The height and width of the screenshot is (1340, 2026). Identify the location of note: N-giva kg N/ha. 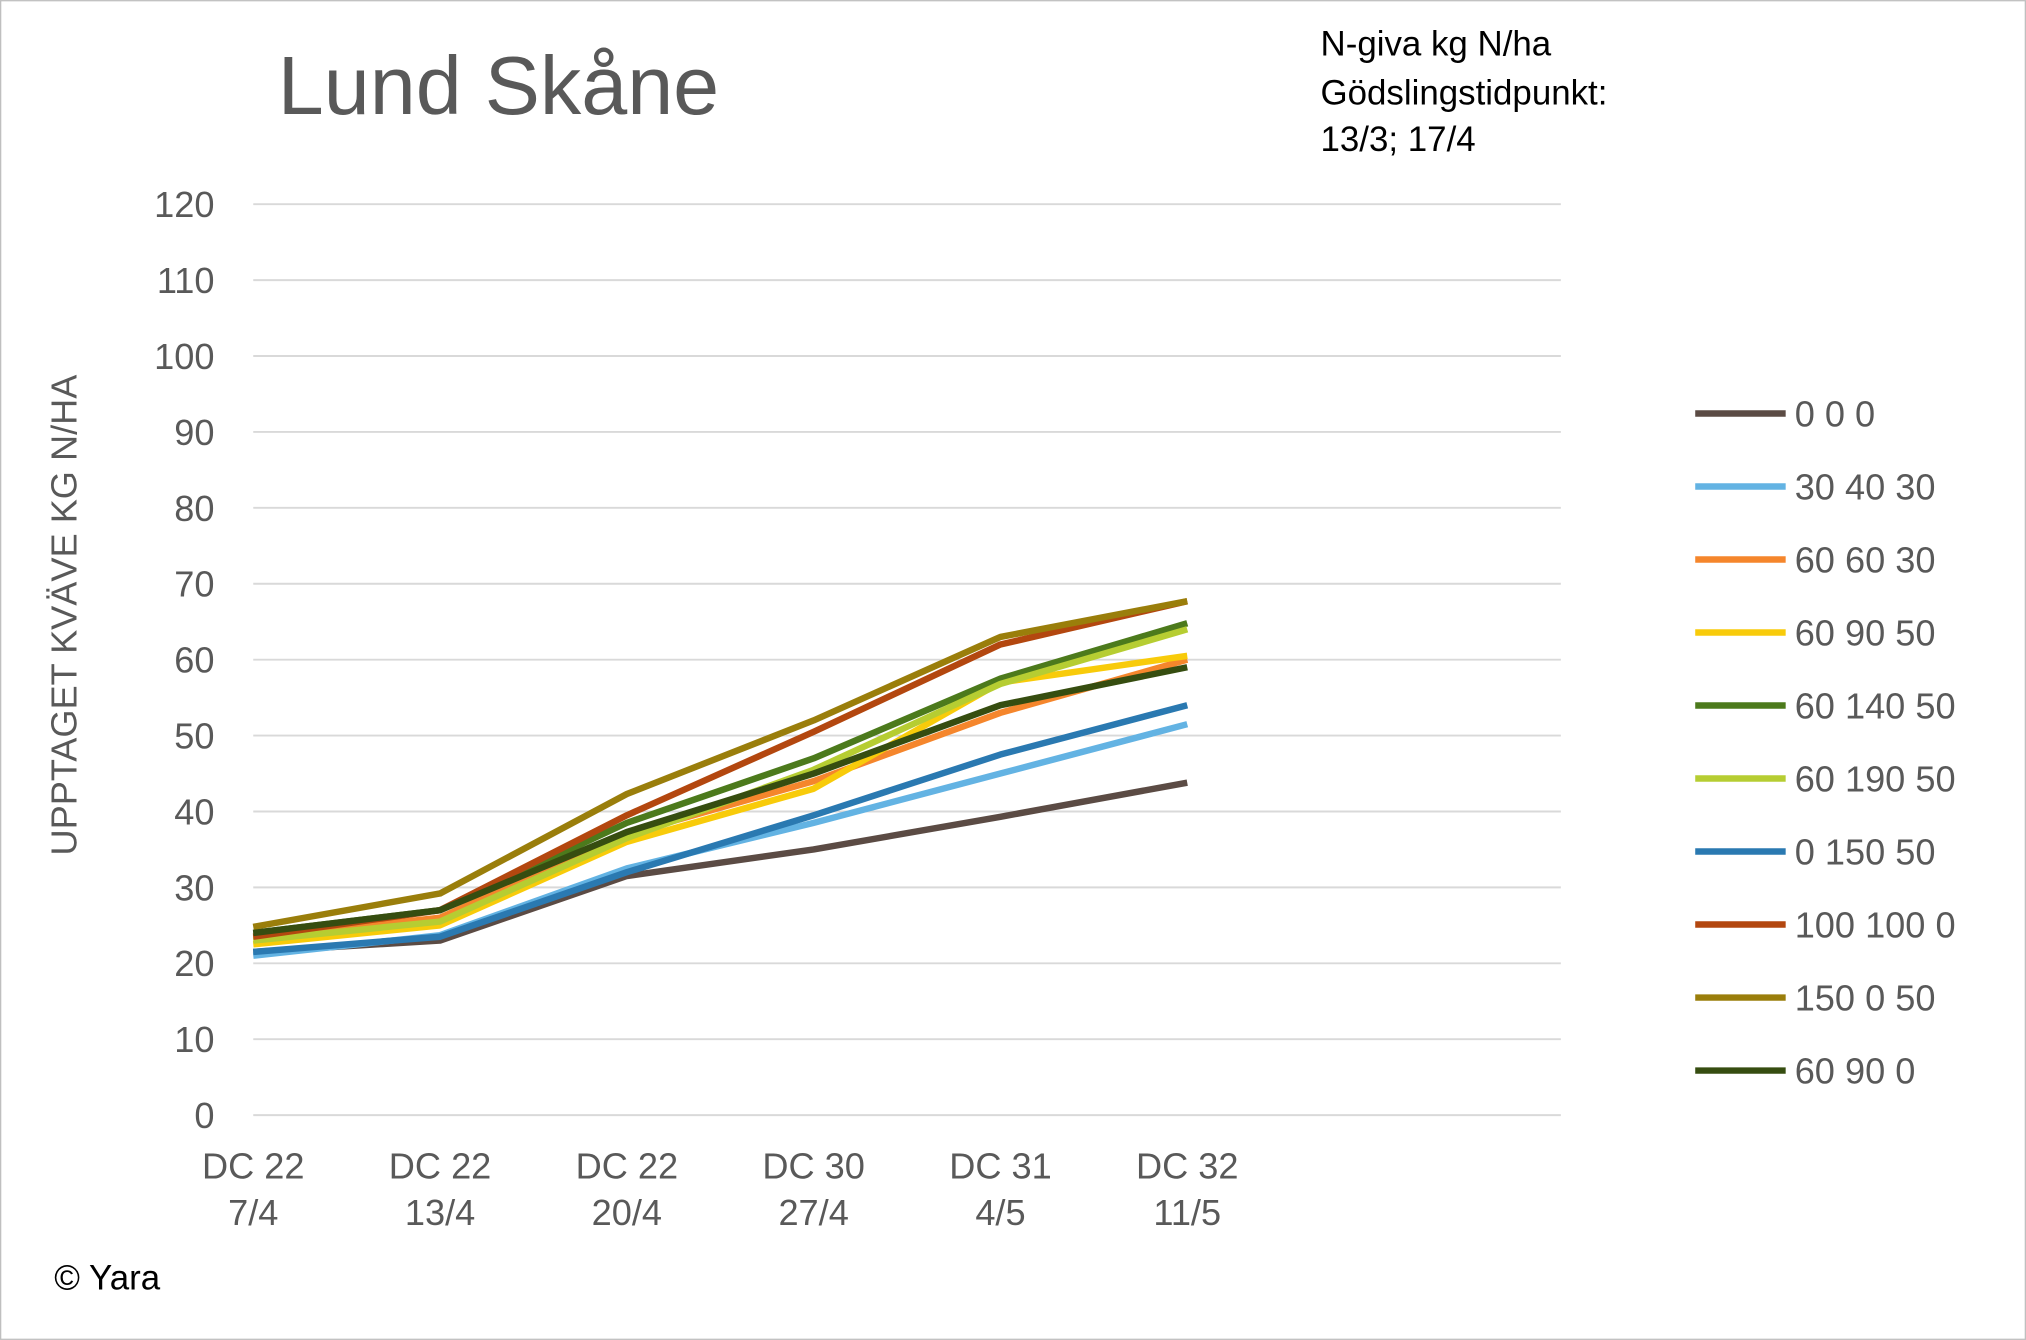
(1436, 44).